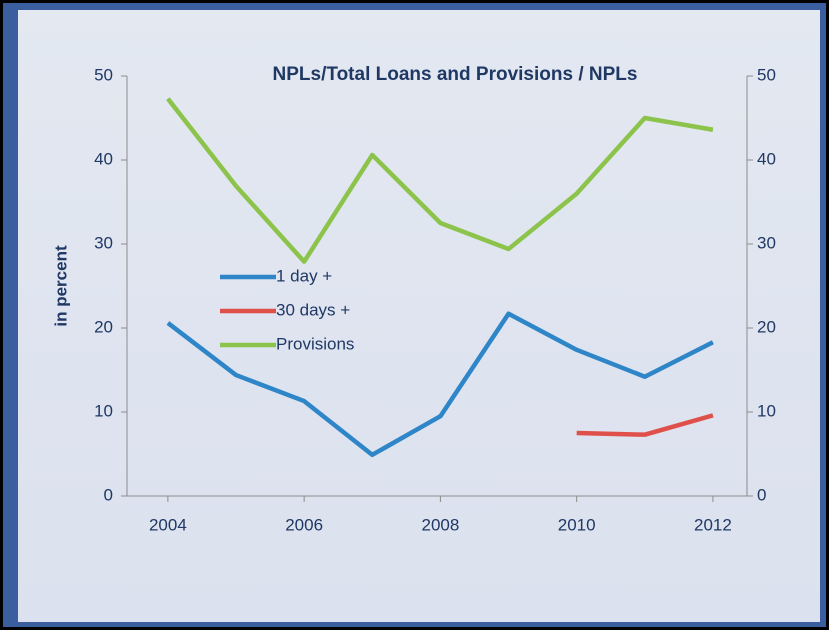 This screenshot has width=829, height=630. What do you see at coordinates (645, 425) in the screenshot?
I see `series-line` at bounding box center [645, 425].